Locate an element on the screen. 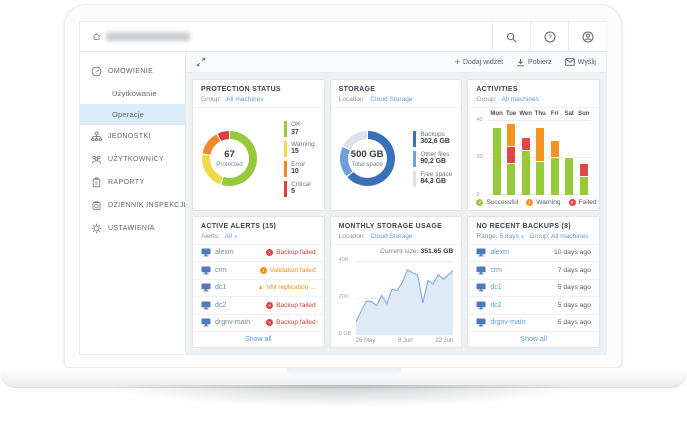 The image size is (687, 441). storage-donut-chart: 500 GB Total space is located at coordinates (367, 159).